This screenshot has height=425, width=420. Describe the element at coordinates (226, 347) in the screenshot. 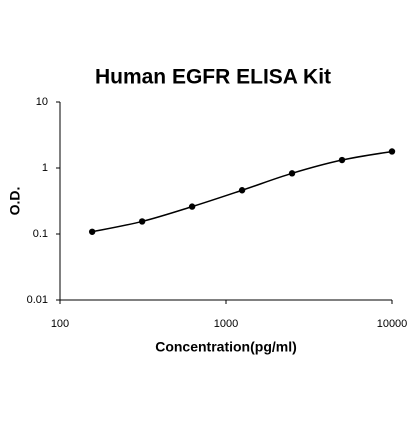

I see `x-axis-label: Concentration(pg/ml)` at that location.